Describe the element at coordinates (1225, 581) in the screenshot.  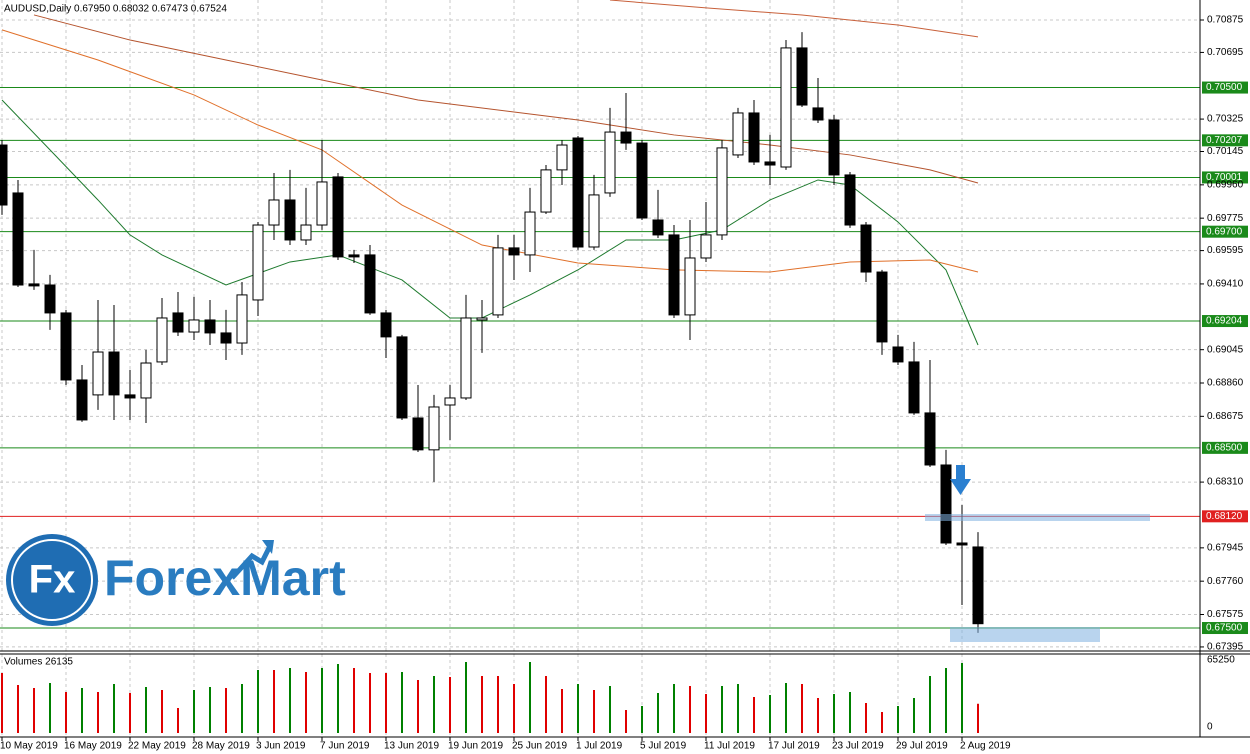
I see `y-tick-label: 0.67760` at that location.